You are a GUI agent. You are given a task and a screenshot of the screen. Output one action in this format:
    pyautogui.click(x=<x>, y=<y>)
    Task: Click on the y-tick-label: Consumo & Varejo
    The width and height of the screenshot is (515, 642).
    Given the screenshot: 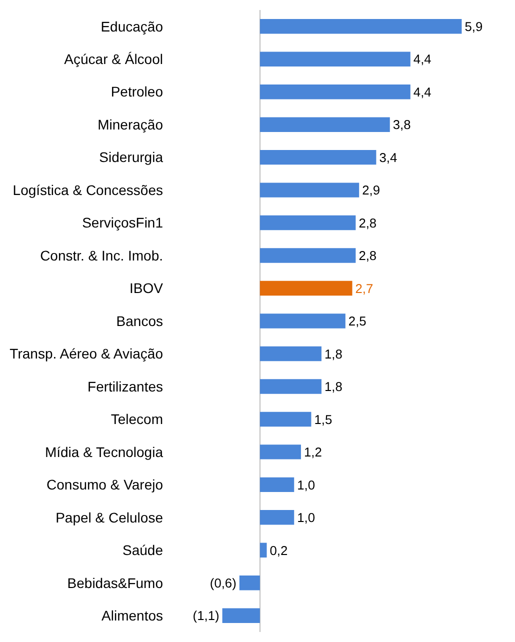 What is the action you would take?
    pyautogui.click(x=105, y=484)
    